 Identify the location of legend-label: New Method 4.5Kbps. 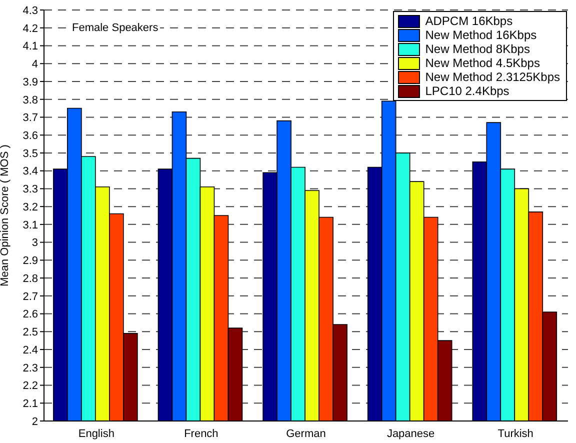
(482, 63).